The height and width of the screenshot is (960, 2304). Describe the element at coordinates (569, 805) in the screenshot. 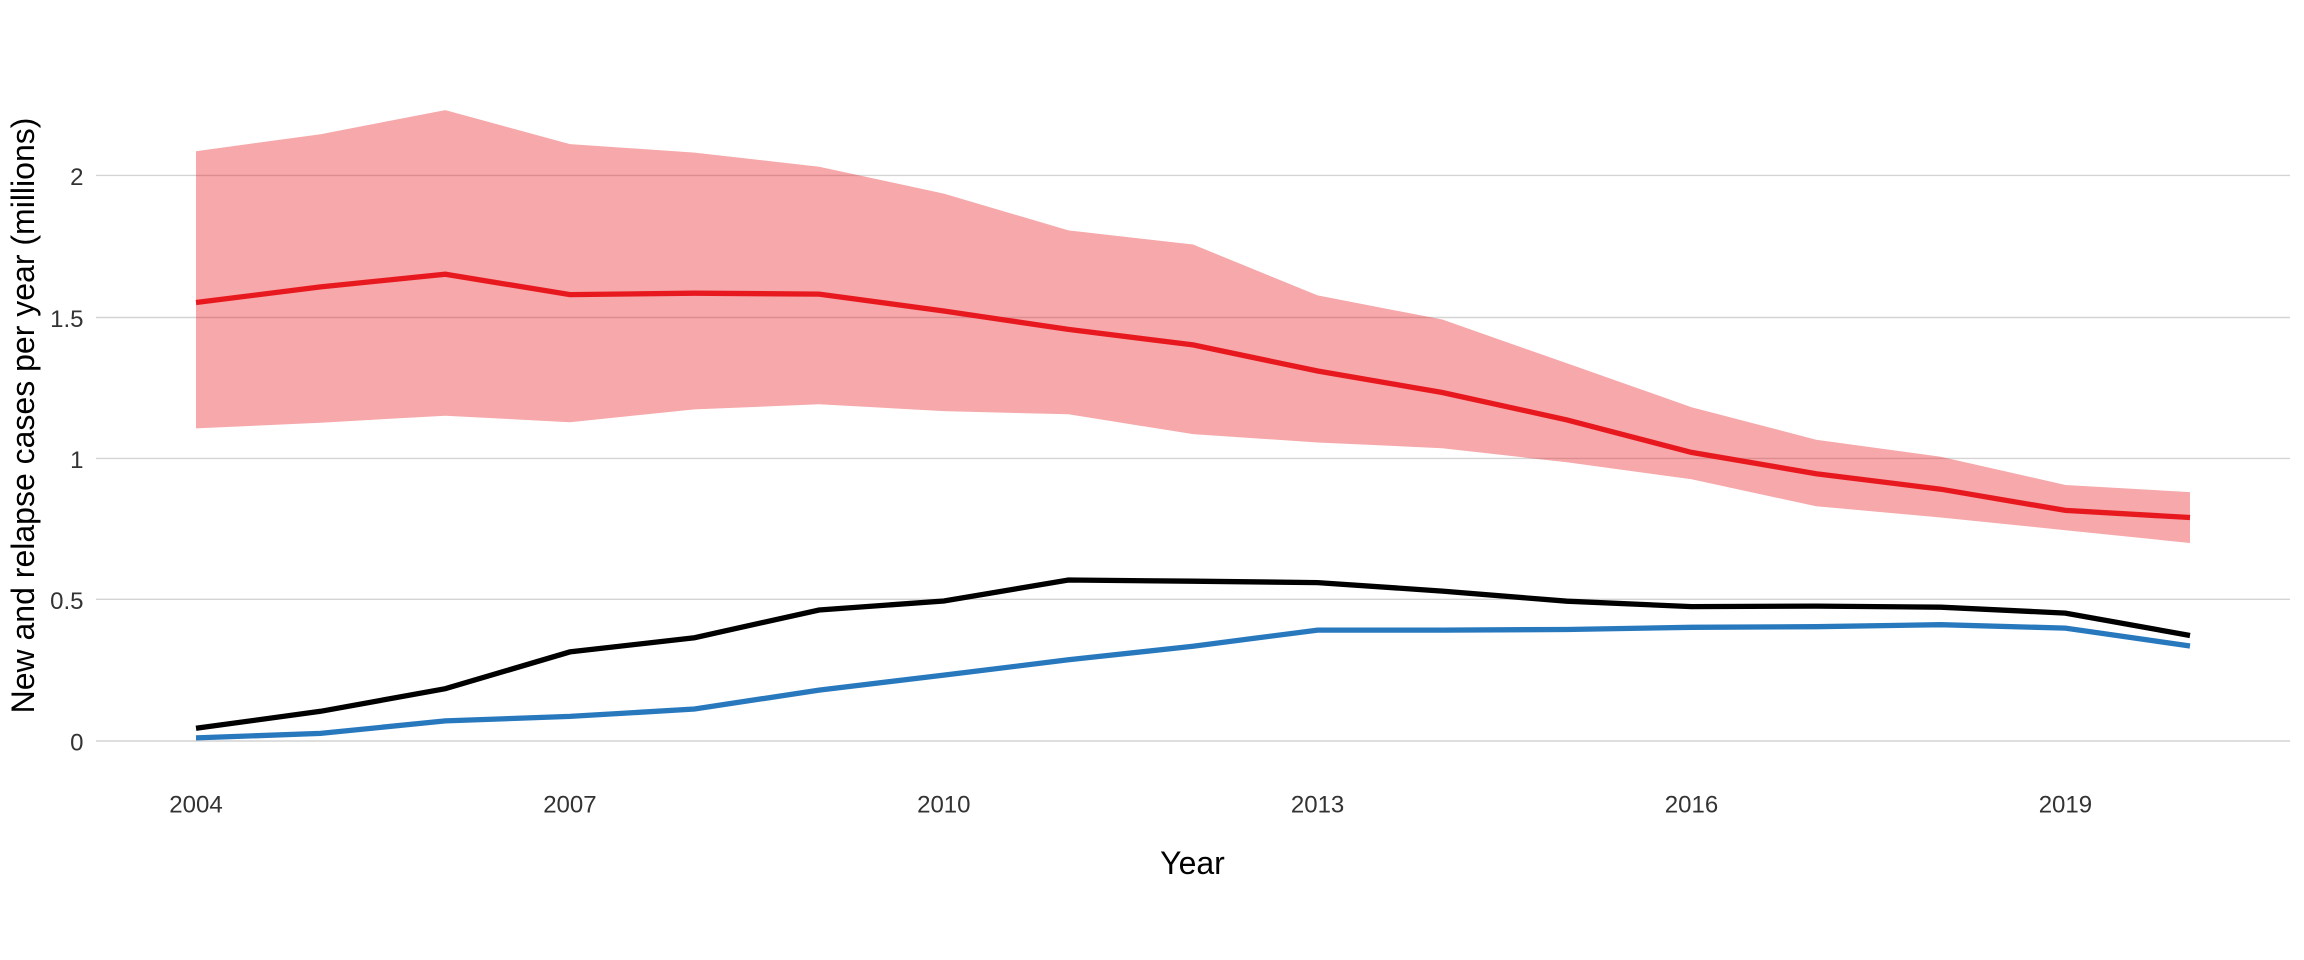

I see `svg-text: 2007` at that location.